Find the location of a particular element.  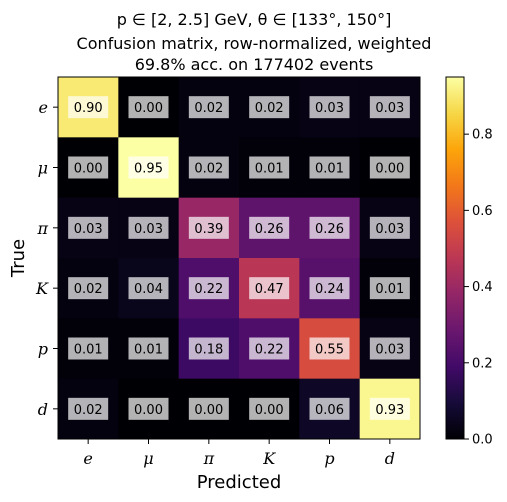

x-tick-label-2: π is located at coordinates (209, 458).